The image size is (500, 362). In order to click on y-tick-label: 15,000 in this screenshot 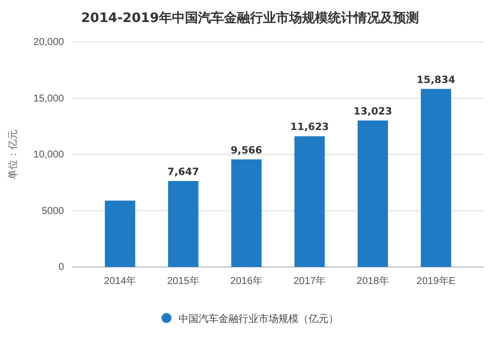, I will do `click(48, 98)`.